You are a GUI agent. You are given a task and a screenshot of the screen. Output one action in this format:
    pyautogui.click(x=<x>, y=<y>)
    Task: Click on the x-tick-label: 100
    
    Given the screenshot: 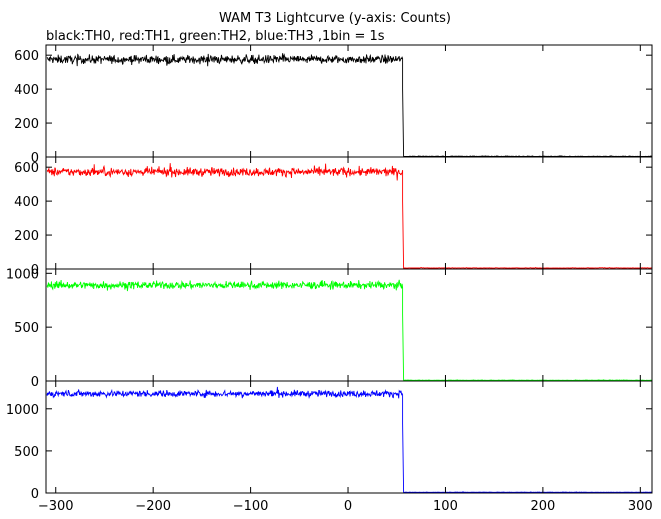 What is the action you would take?
    pyautogui.click(x=445, y=506)
    